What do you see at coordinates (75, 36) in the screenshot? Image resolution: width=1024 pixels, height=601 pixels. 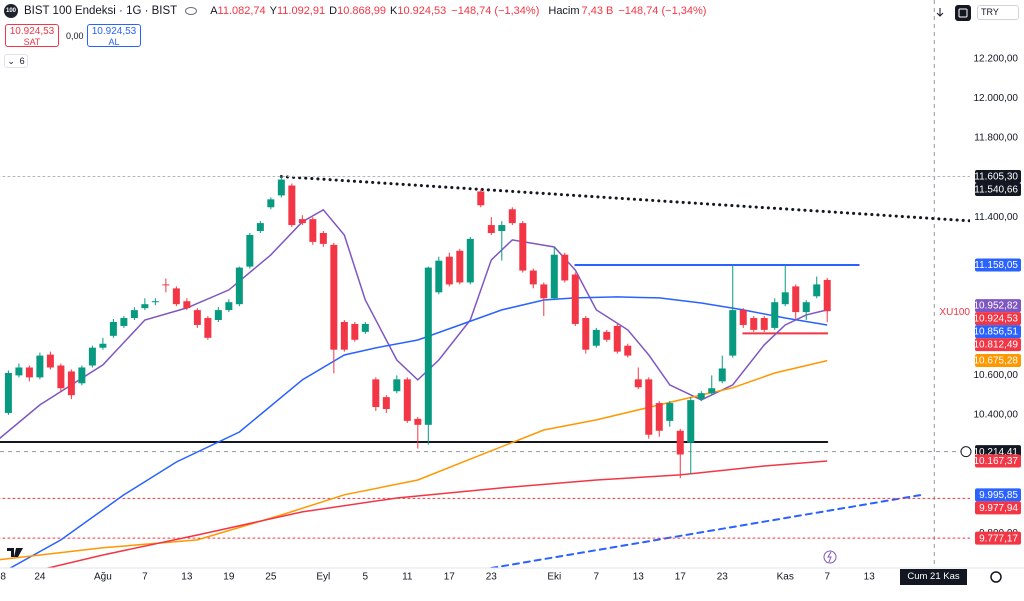 I see `spread: 0,00` at bounding box center [75, 36].